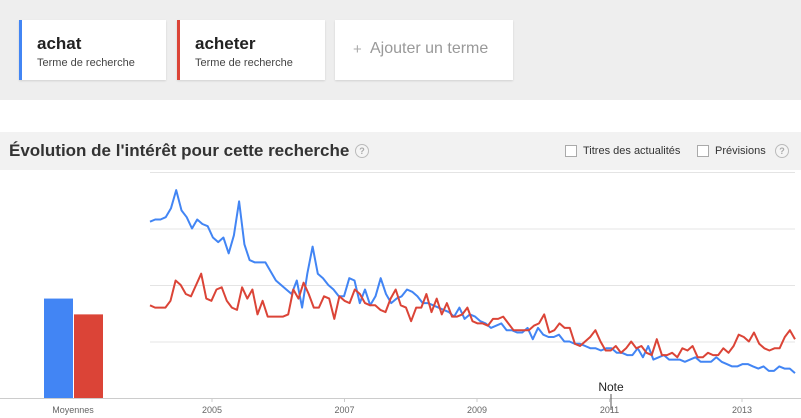 This screenshot has width=801, height=418. What do you see at coordinates (571, 151) in the screenshot?
I see `news-headlines-checkbox` at bounding box center [571, 151].